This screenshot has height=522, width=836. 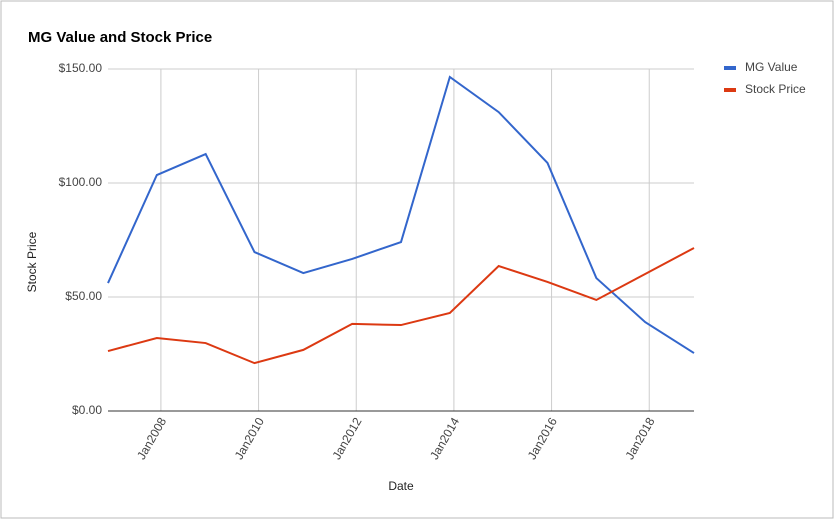 What do you see at coordinates (83, 296) in the screenshot?
I see `y-tick-label: $50.00` at bounding box center [83, 296].